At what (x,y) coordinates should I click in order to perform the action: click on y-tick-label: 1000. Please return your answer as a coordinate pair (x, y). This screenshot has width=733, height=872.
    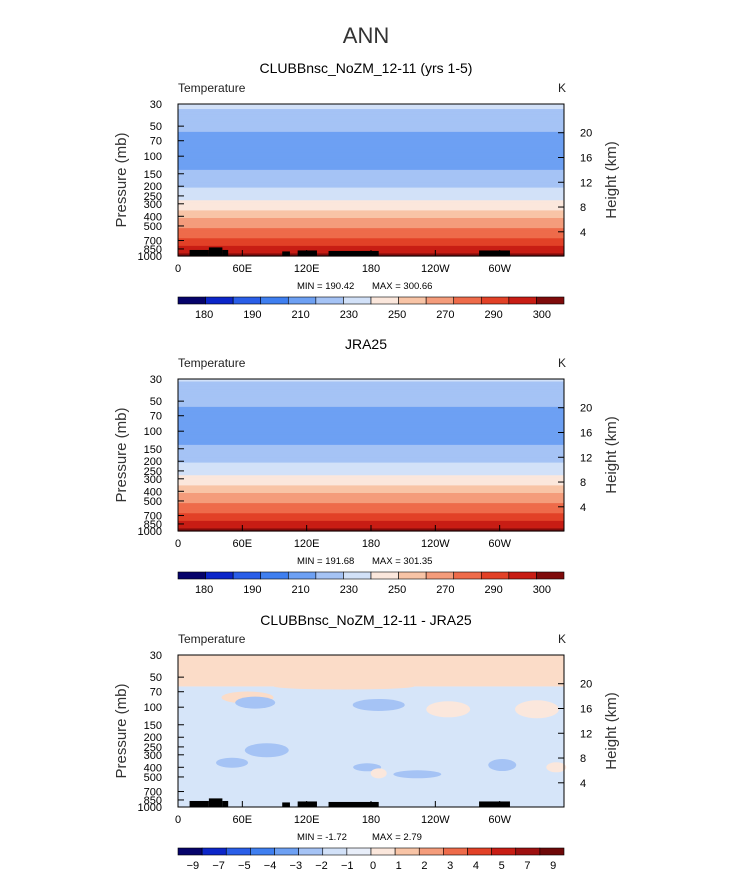
    Looking at the image, I should click on (150, 808).